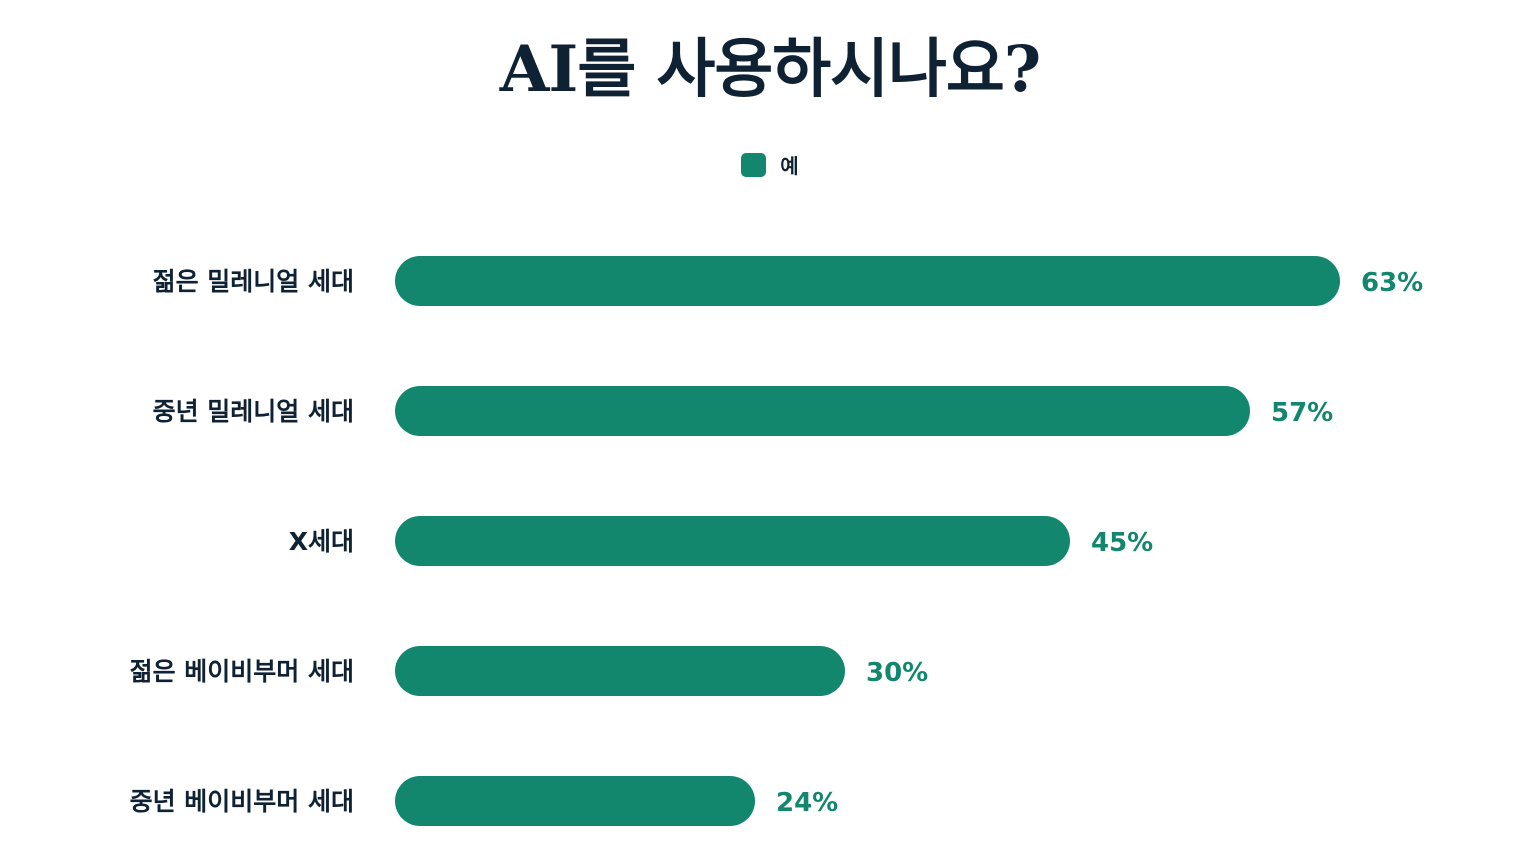 The width and height of the screenshot is (1540, 846). I want to click on category-label: 젊은 베이비부머 세대, so click(242, 671).